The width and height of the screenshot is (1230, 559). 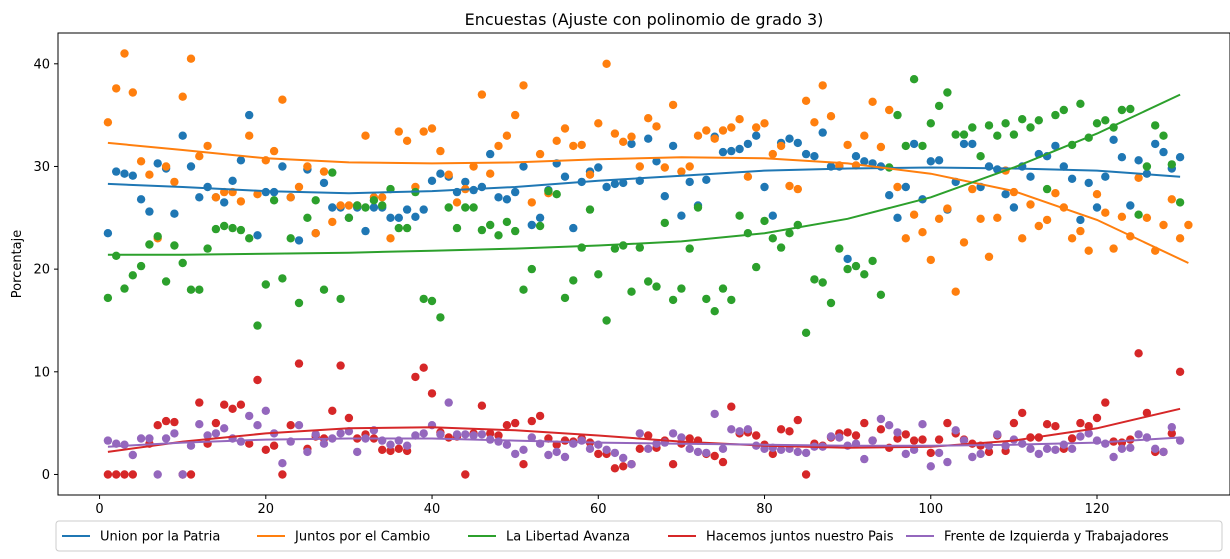 What do you see at coordinates (602, 506) in the screenshot?
I see `x-axis: 0 20 40 60 80 100 120` at bounding box center [602, 506].